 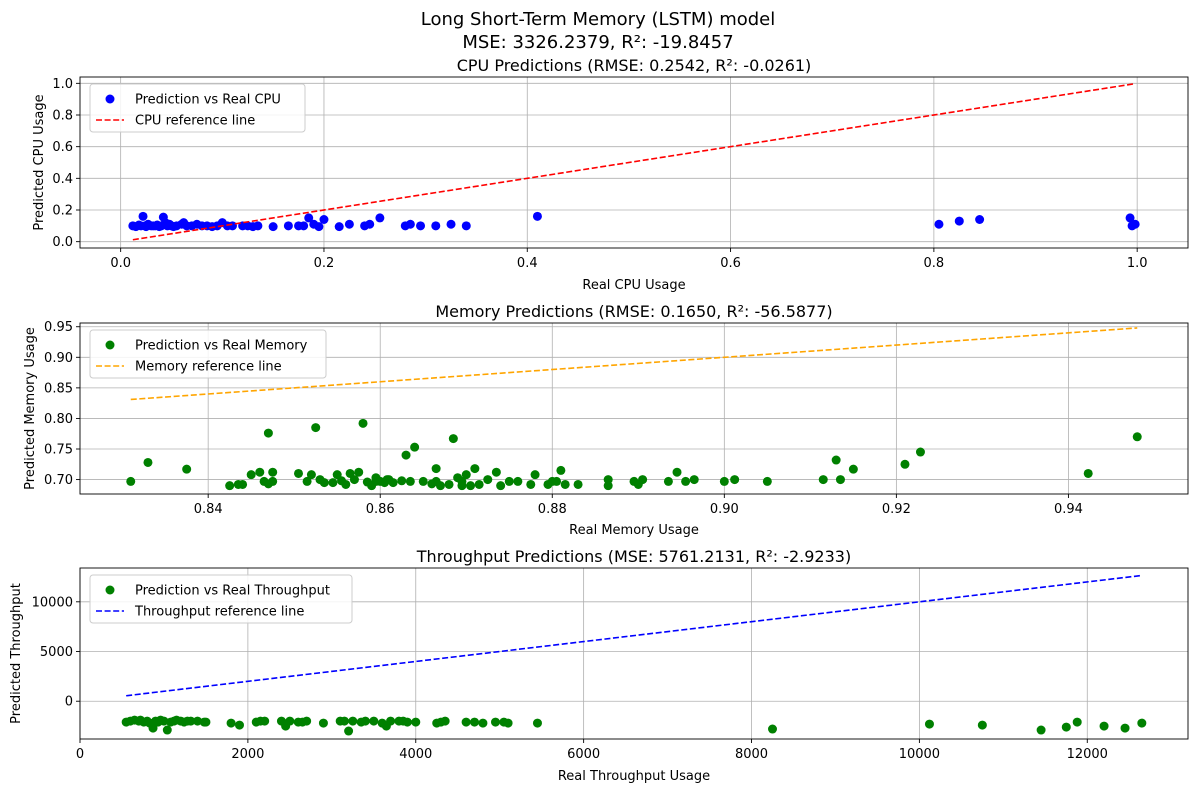 What do you see at coordinates (751, 754) in the screenshot?
I see `x-tick-label: 8000` at bounding box center [751, 754].